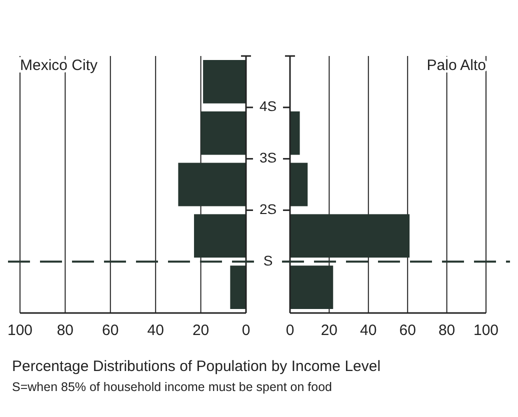 The width and height of the screenshot is (518, 417). I want to click on y-tick-label: 4S, so click(268, 106).